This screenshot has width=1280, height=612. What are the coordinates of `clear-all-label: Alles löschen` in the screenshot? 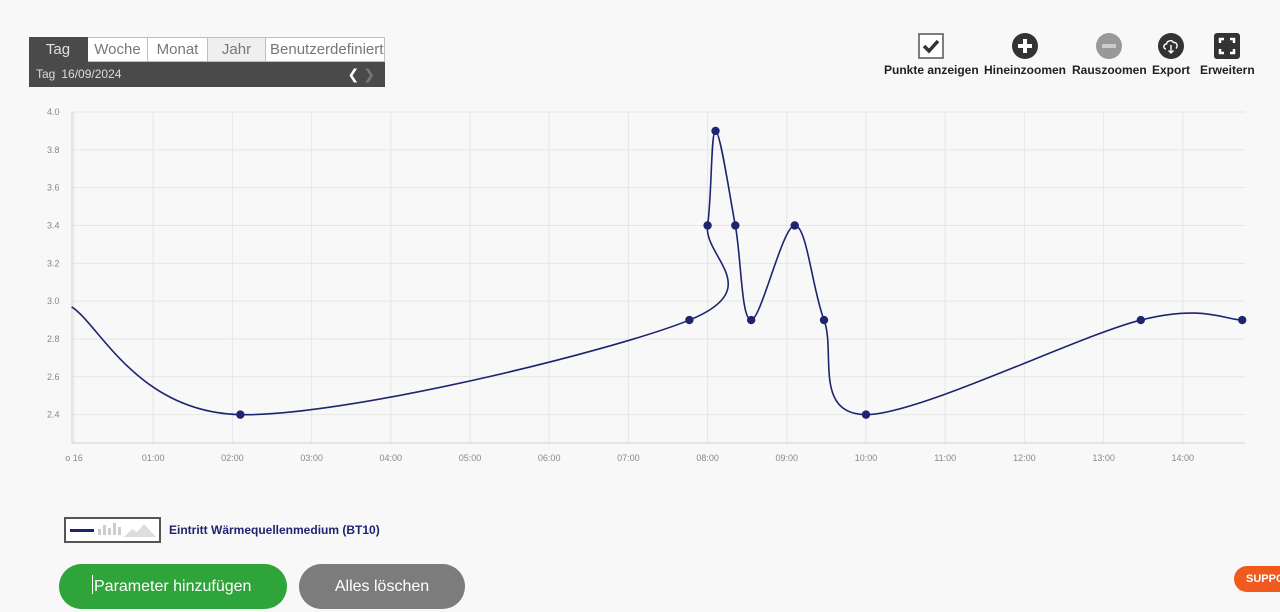 It's located at (382, 586).